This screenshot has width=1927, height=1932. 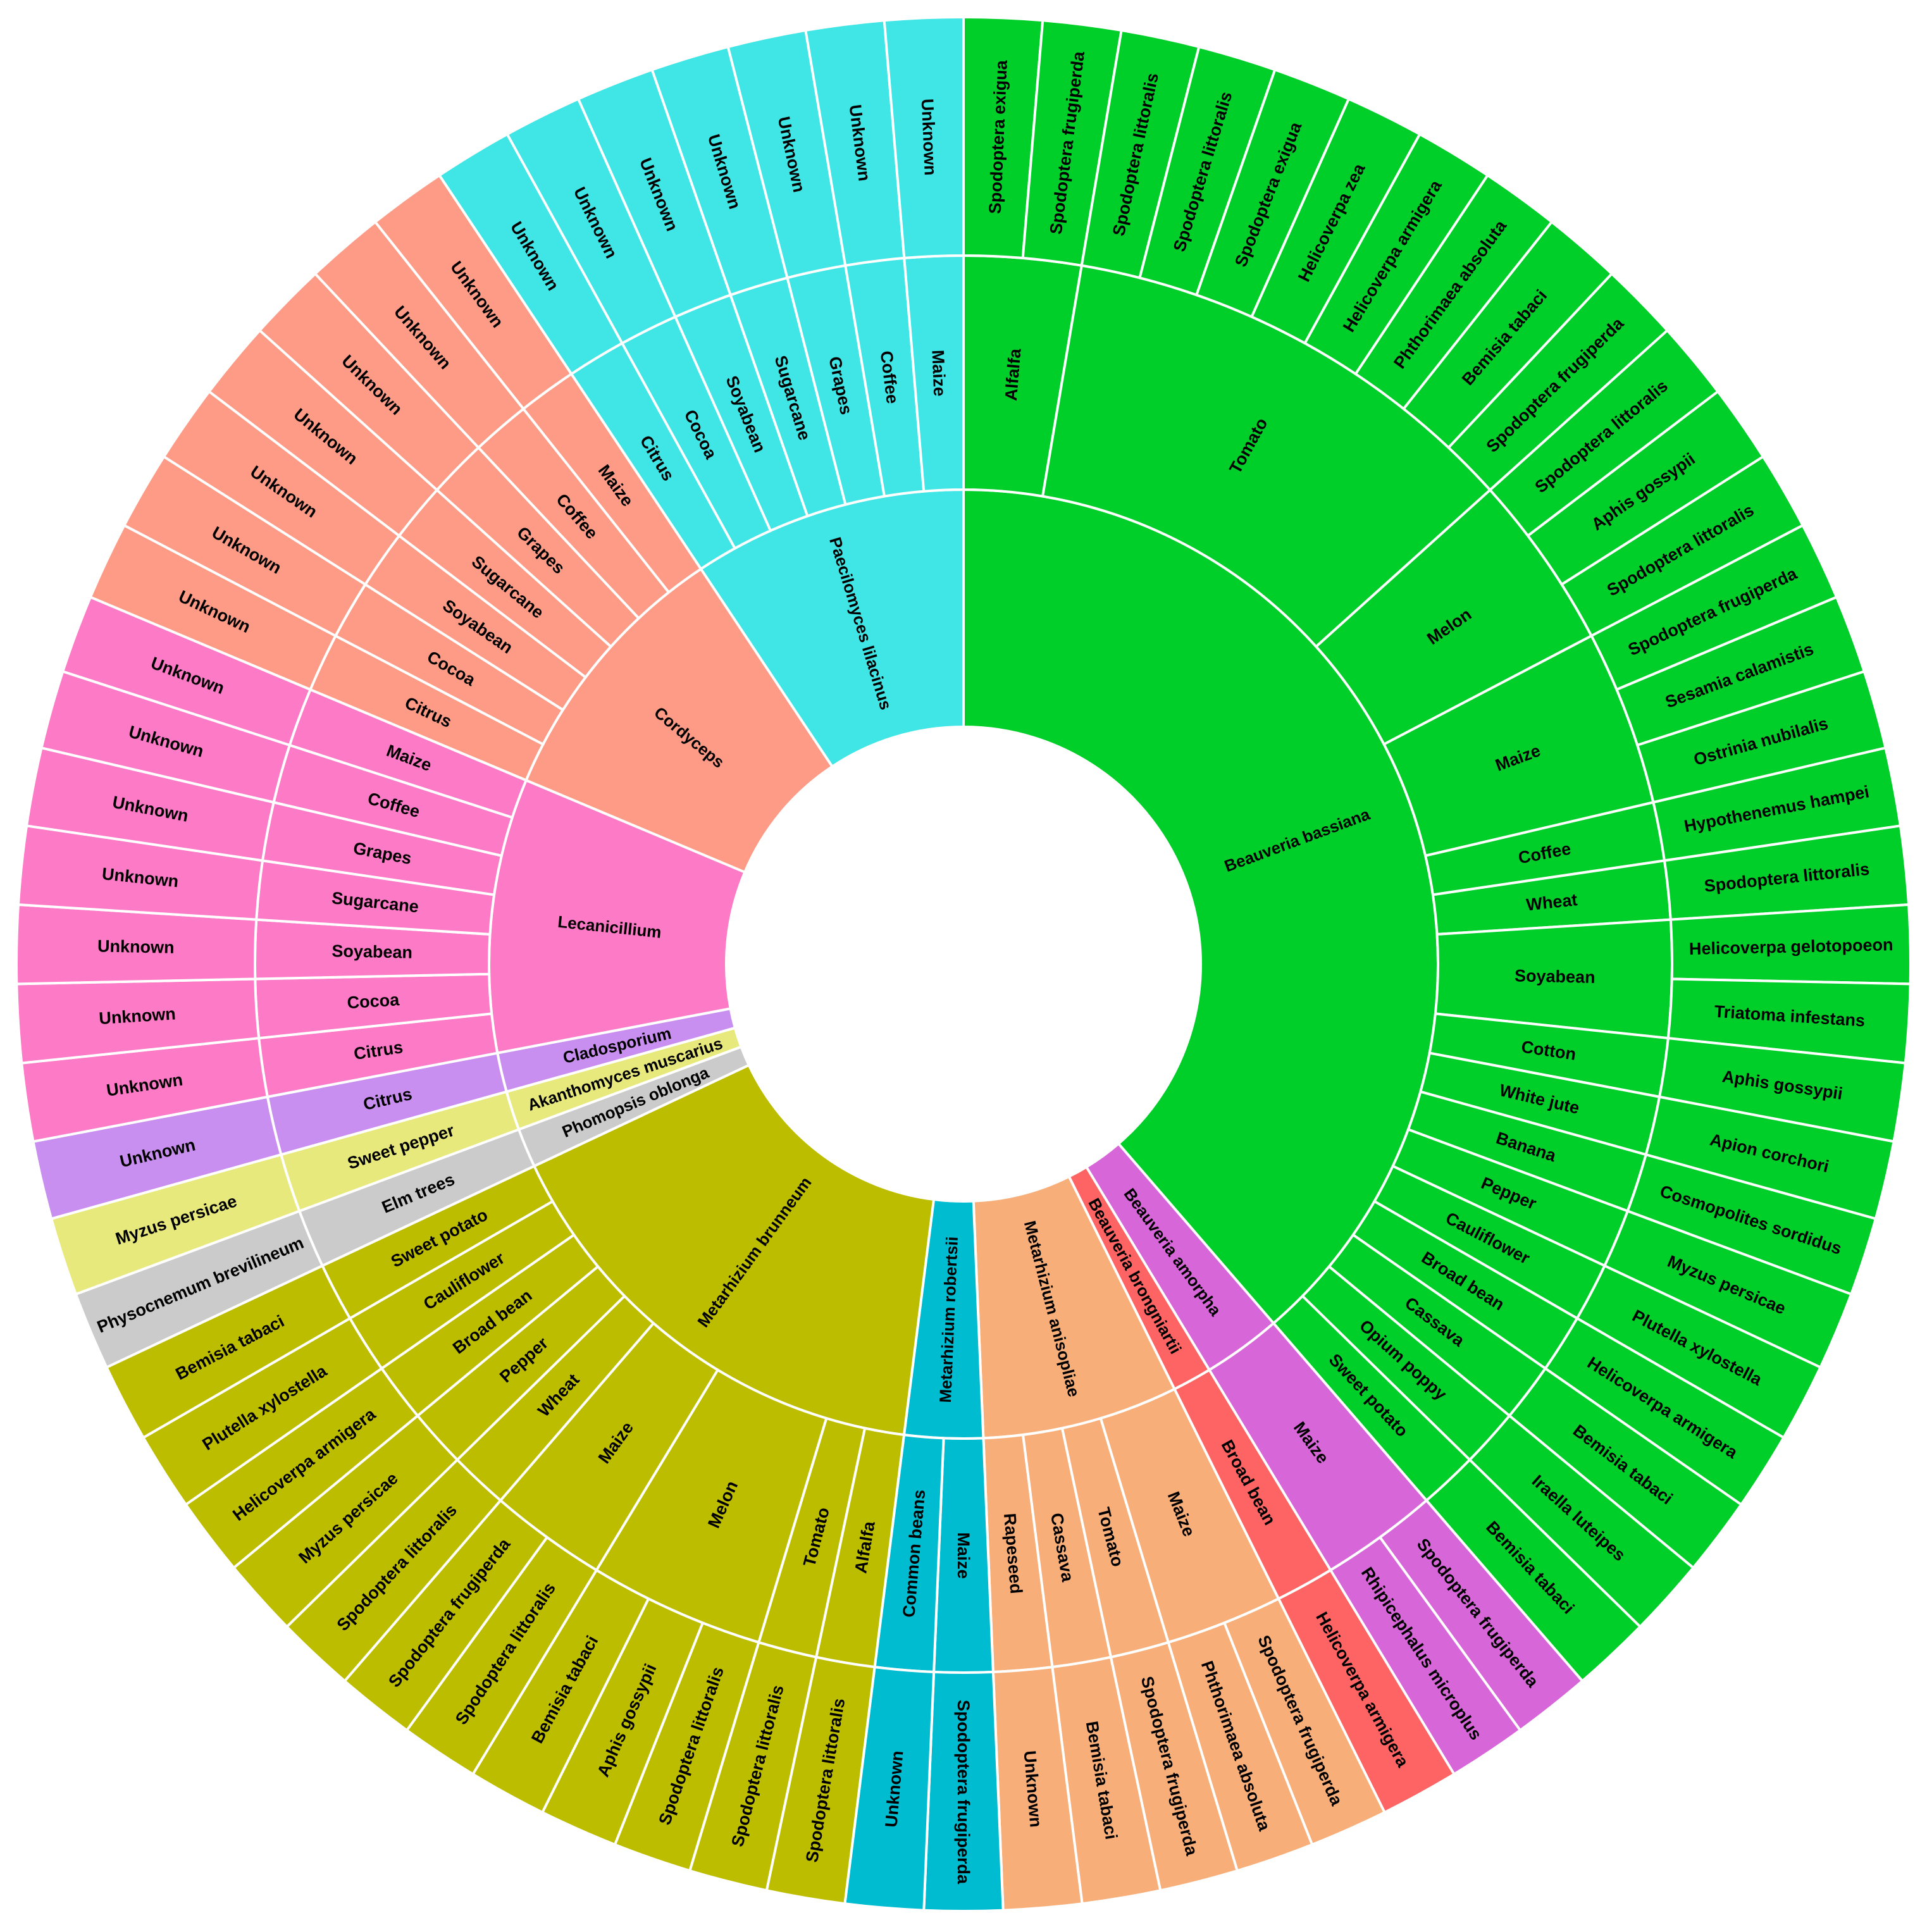 What do you see at coordinates (1791, 947) in the screenshot?
I see `pest-label-helicoverpa-gelotopoeon: Helicoverpa gelotopoeon` at bounding box center [1791, 947].